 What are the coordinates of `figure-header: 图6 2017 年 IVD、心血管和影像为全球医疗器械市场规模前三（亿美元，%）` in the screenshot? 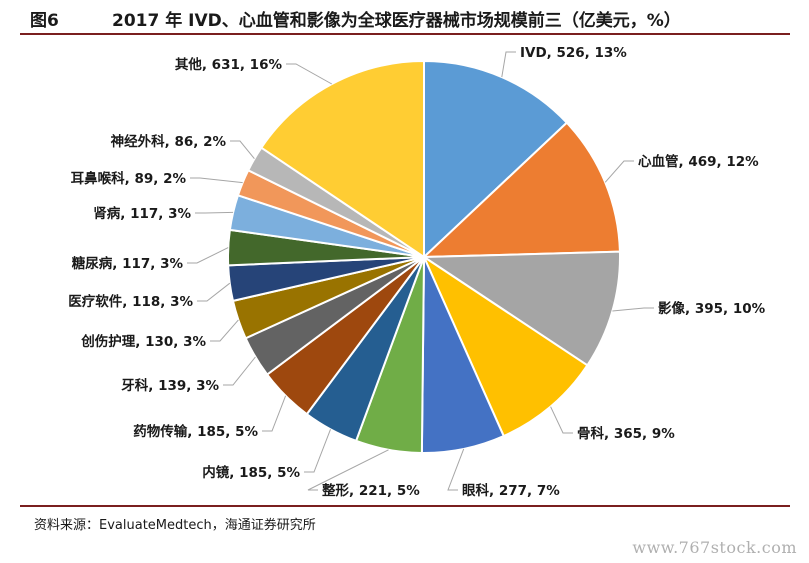 It's located at (404, 17).